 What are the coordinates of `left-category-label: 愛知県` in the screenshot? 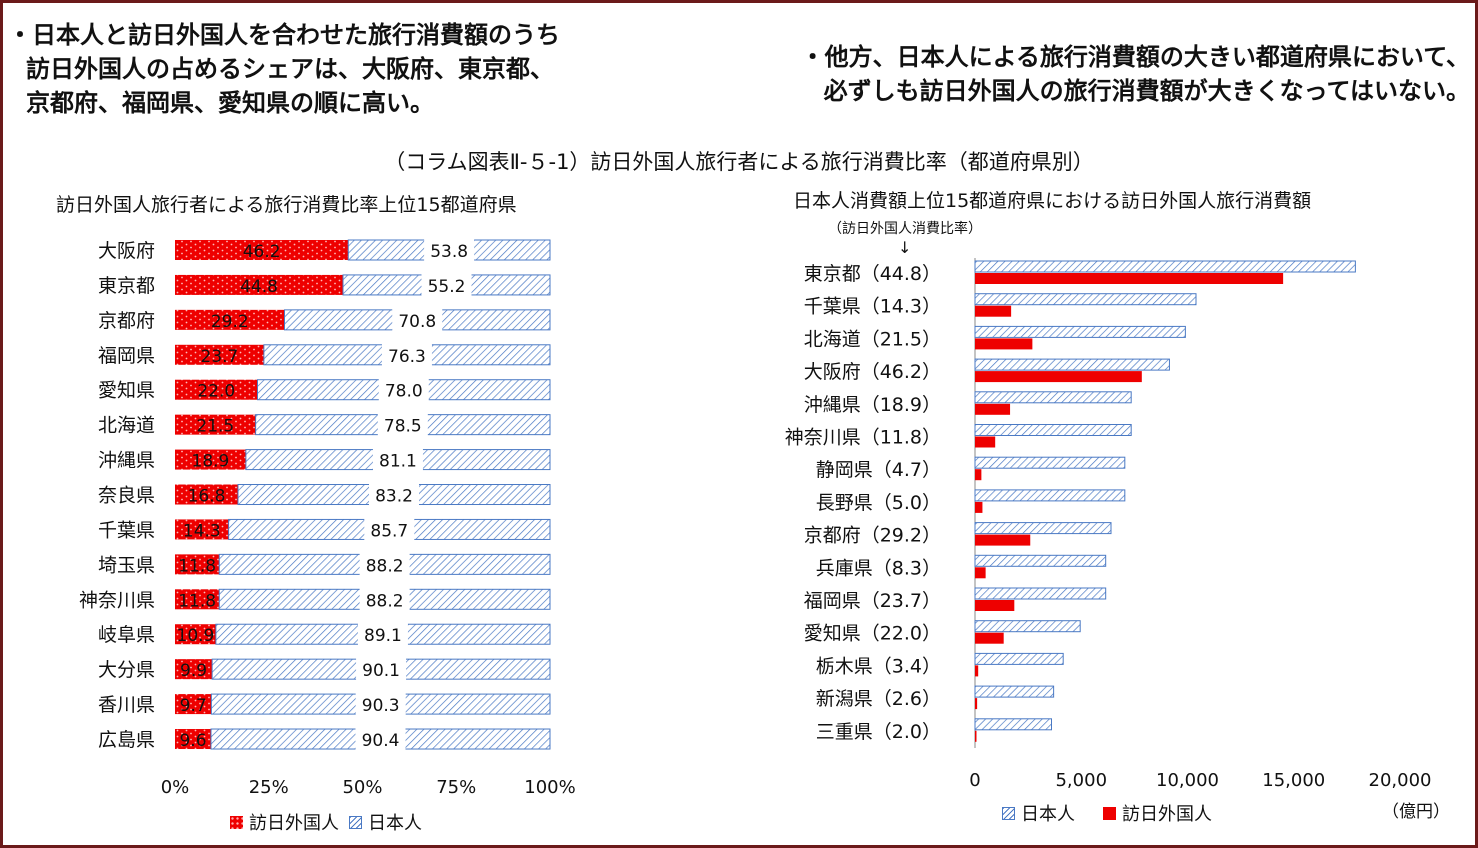 It's located at (126, 391).